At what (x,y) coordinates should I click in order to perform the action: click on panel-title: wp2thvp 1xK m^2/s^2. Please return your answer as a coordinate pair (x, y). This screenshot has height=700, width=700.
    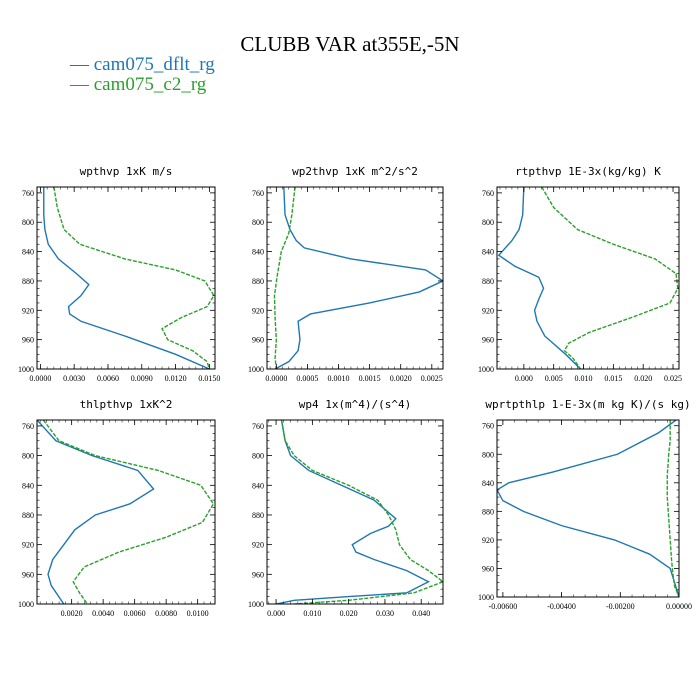
    Looking at the image, I should click on (355, 171).